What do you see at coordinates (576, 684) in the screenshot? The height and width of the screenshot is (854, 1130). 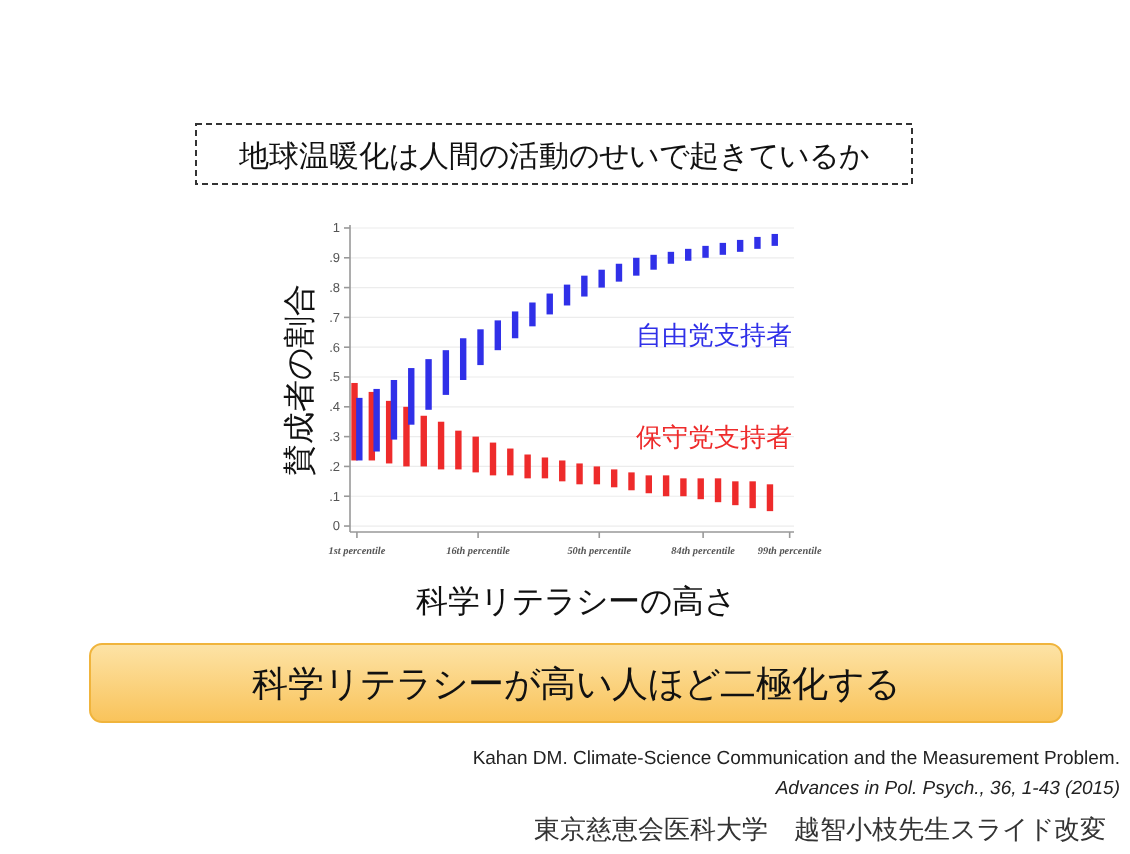 I see `text: 科学リテラシーが高い人ほど二極化する` at bounding box center [576, 684].